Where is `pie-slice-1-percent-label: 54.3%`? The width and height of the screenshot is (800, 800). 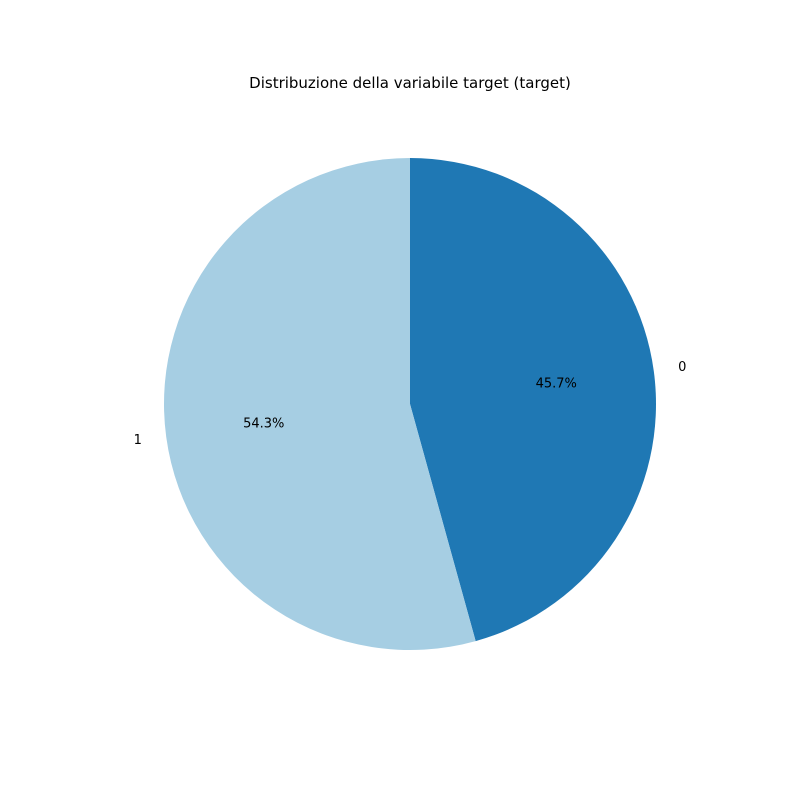 pie-slice-1-percent-label: 54.3% is located at coordinates (263, 423).